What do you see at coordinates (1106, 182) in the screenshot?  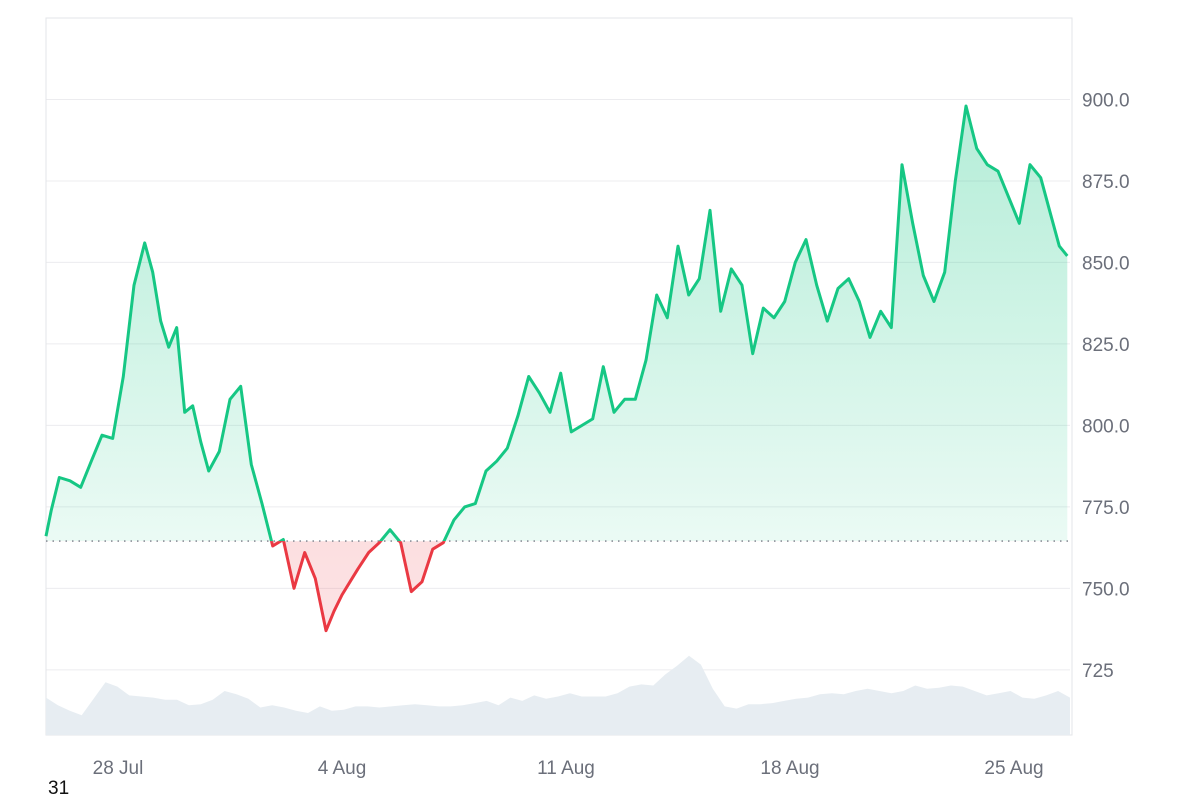 I see `y-tick-label: 875.0` at bounding box center [1106, 182].